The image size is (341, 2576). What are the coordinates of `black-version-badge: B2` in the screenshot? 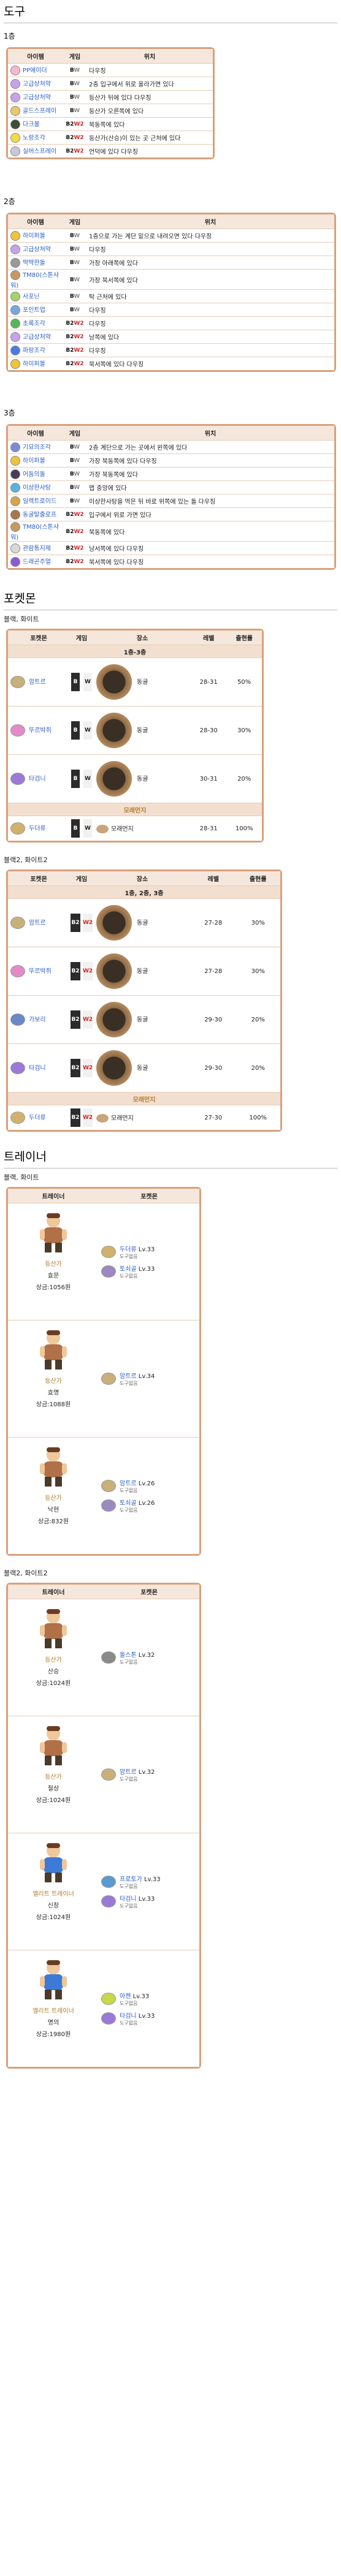 It's located at (75, 1117).